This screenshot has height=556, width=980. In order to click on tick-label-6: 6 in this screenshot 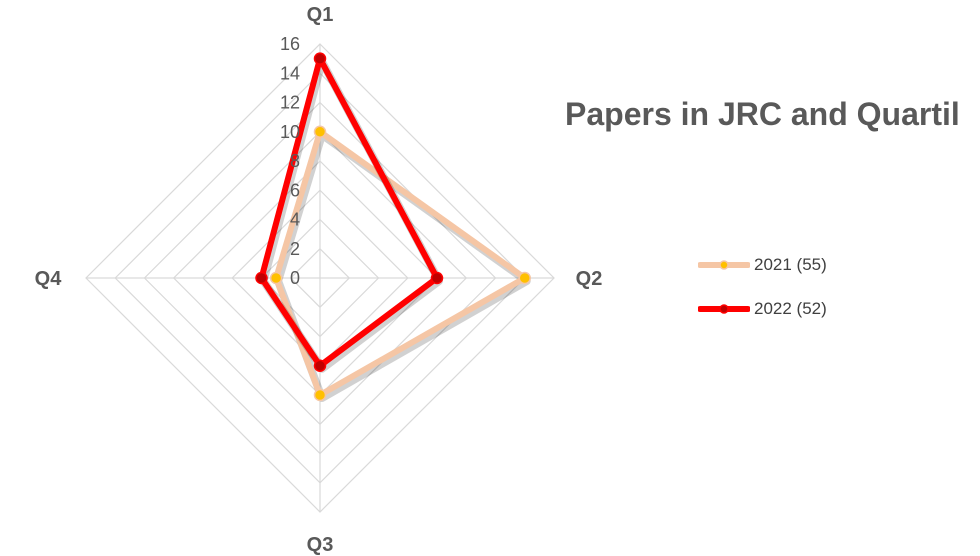, I will do `click(295, 190)`.